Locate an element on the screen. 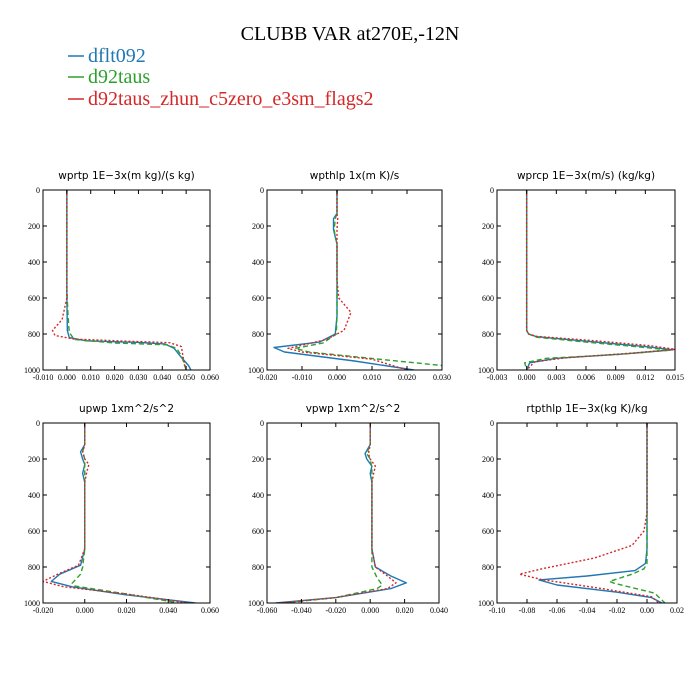 The image size is (700, 700). x-tick-label: -0.10 is located at coordinates (497, 610).